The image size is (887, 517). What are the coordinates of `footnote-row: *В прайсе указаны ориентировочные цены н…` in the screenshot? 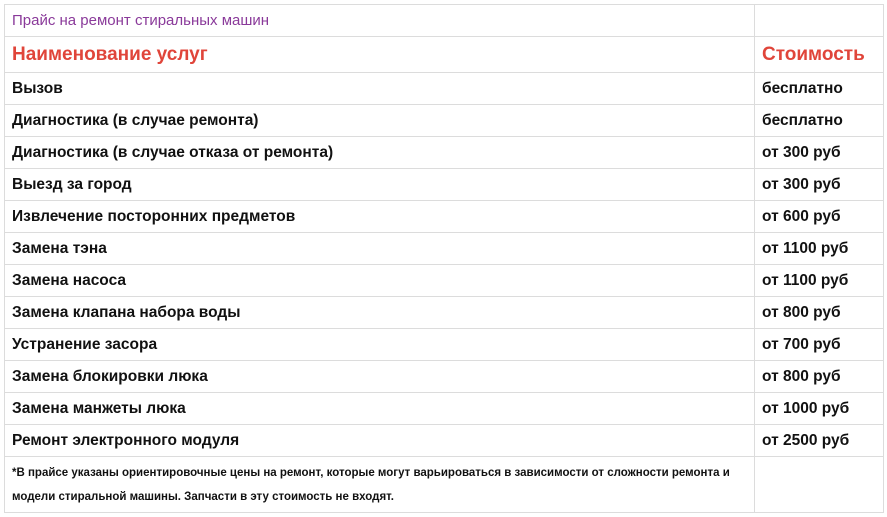 It's located at (444, 484).